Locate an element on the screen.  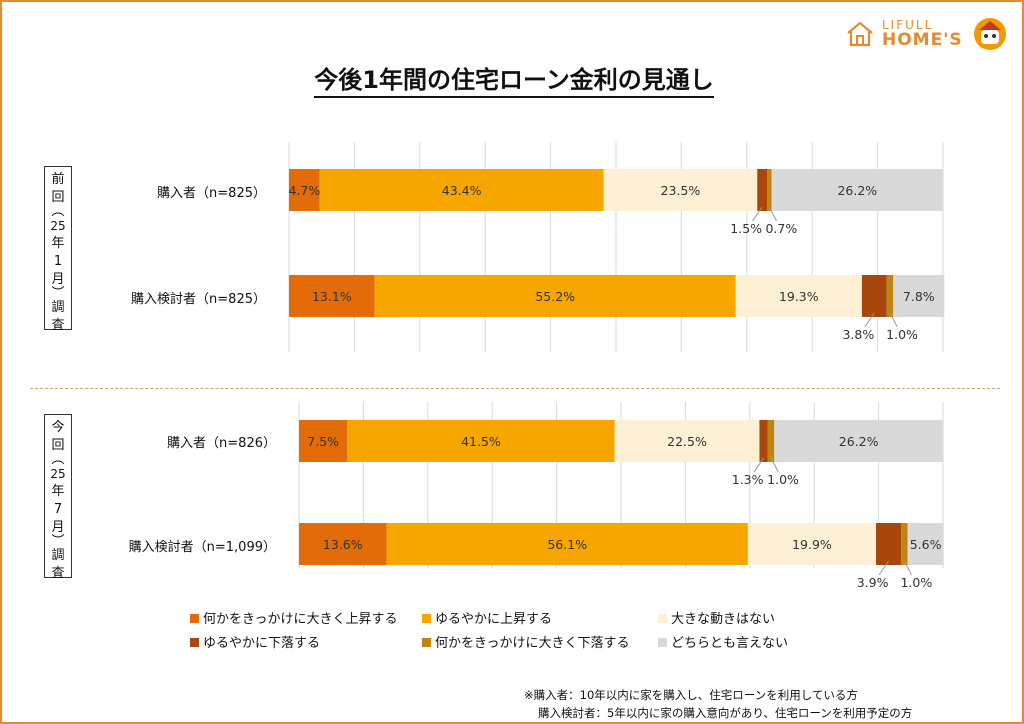
data-label: 19.9% is located at coordinates (812, 544).